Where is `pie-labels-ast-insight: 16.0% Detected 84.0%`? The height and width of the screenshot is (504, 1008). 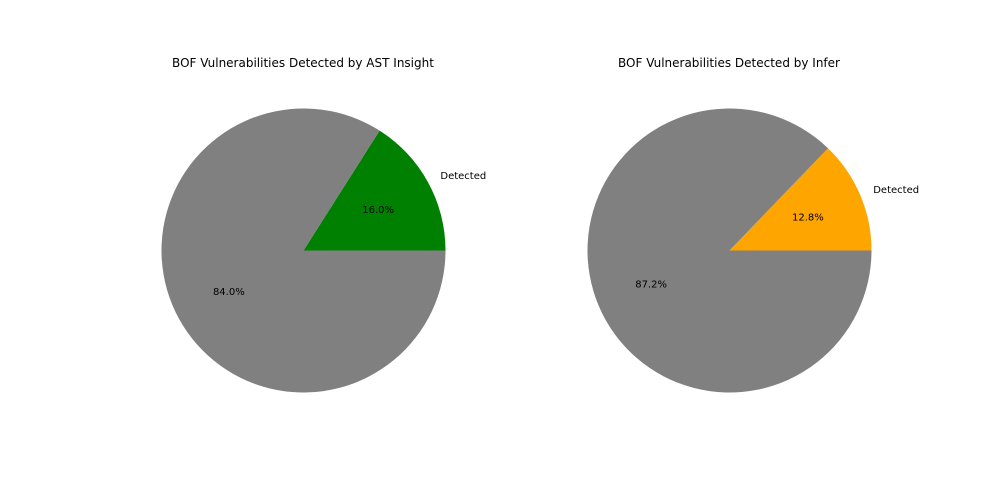
pie-labels-ast-insight: 16.0% Detected 84.0% is located at coordinates (349, 234).